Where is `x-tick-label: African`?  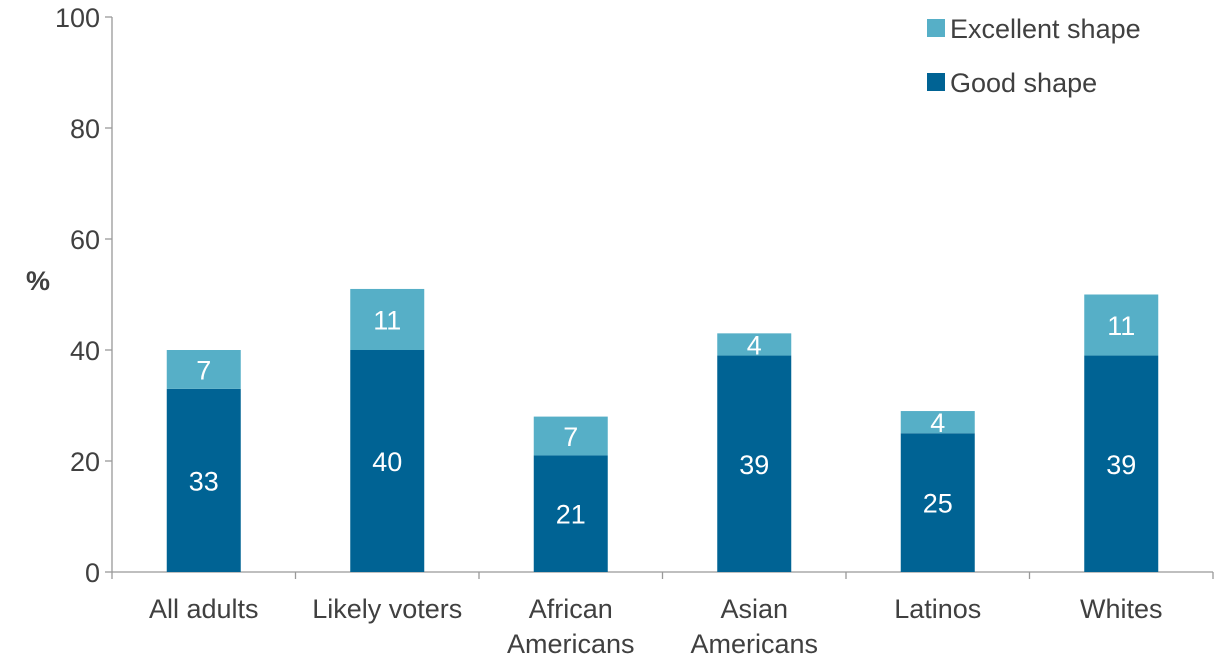 x-tick-label: African is located at coordinates (571, 609).